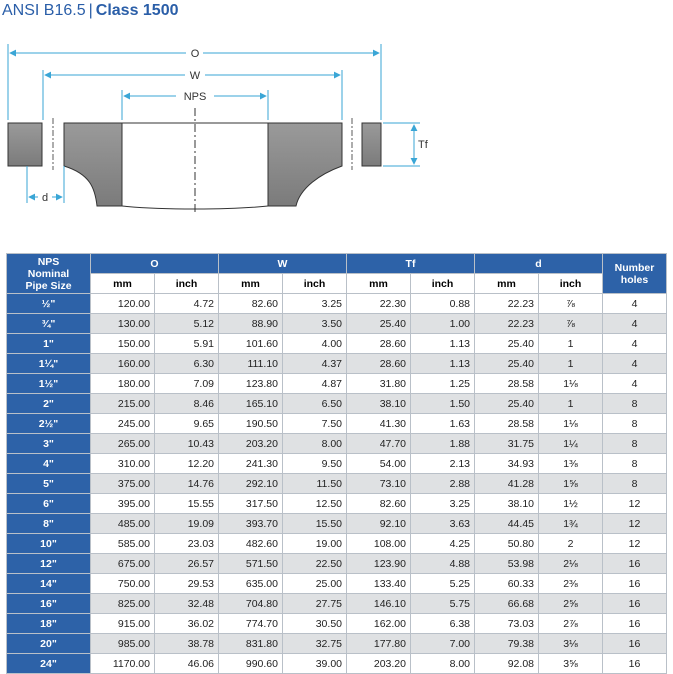 The image size is (673, 674). Describe the element at coordinates (570, 423) in the screenshot. I see `d-inch-cell: 1⅛` at that location.